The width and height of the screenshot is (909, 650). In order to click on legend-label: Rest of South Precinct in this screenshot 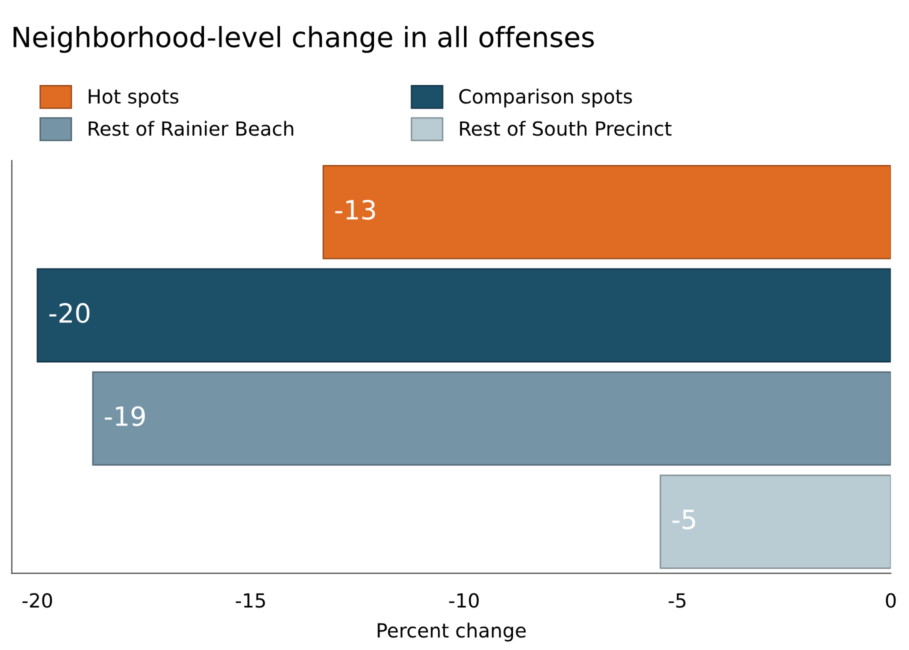, I will do `click(566, 128)`.